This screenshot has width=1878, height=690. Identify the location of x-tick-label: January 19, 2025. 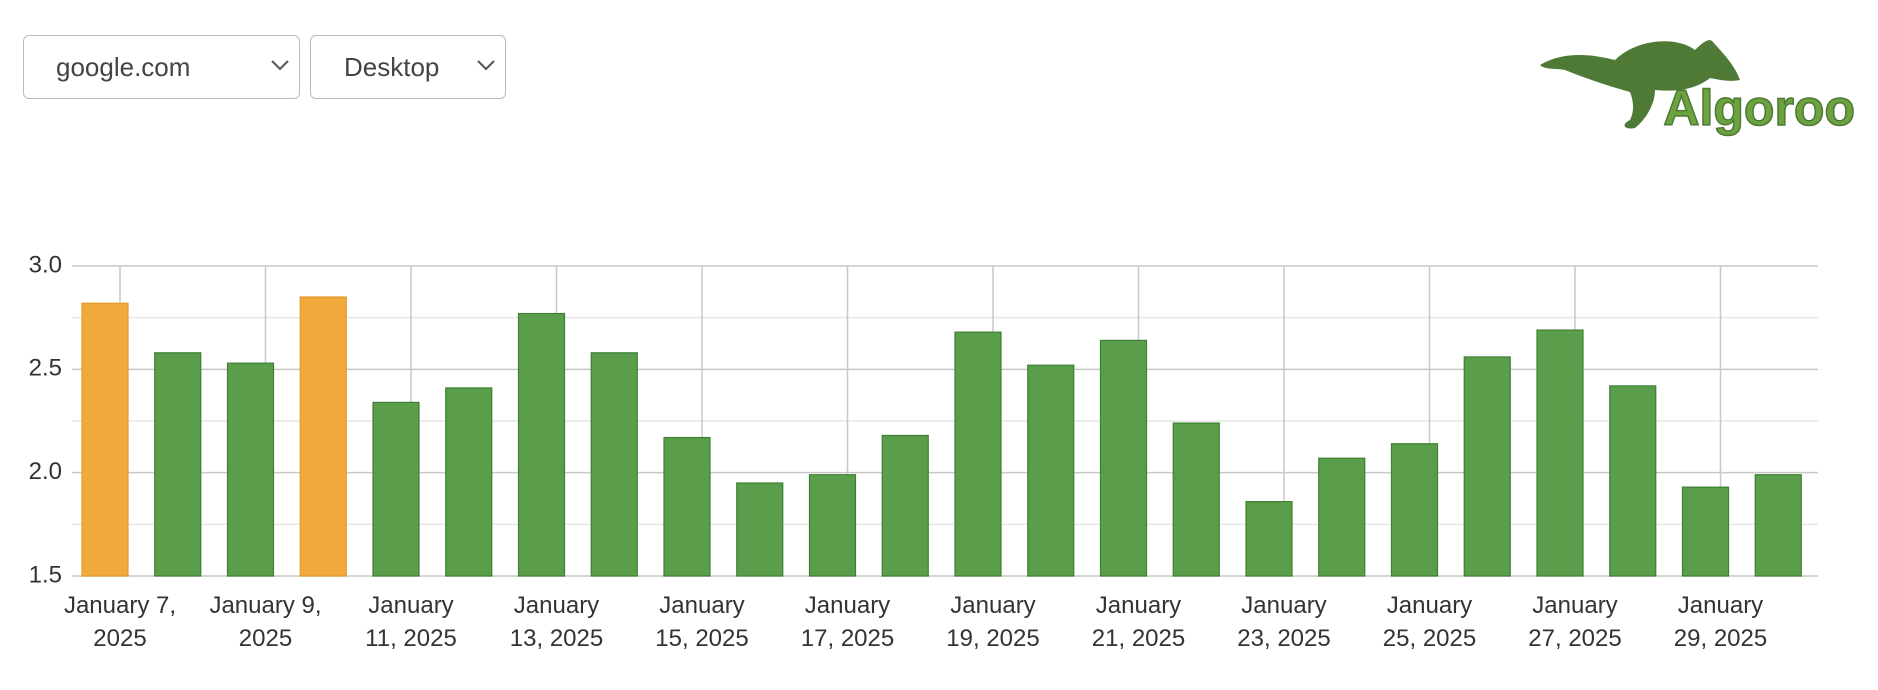
(993, 622).